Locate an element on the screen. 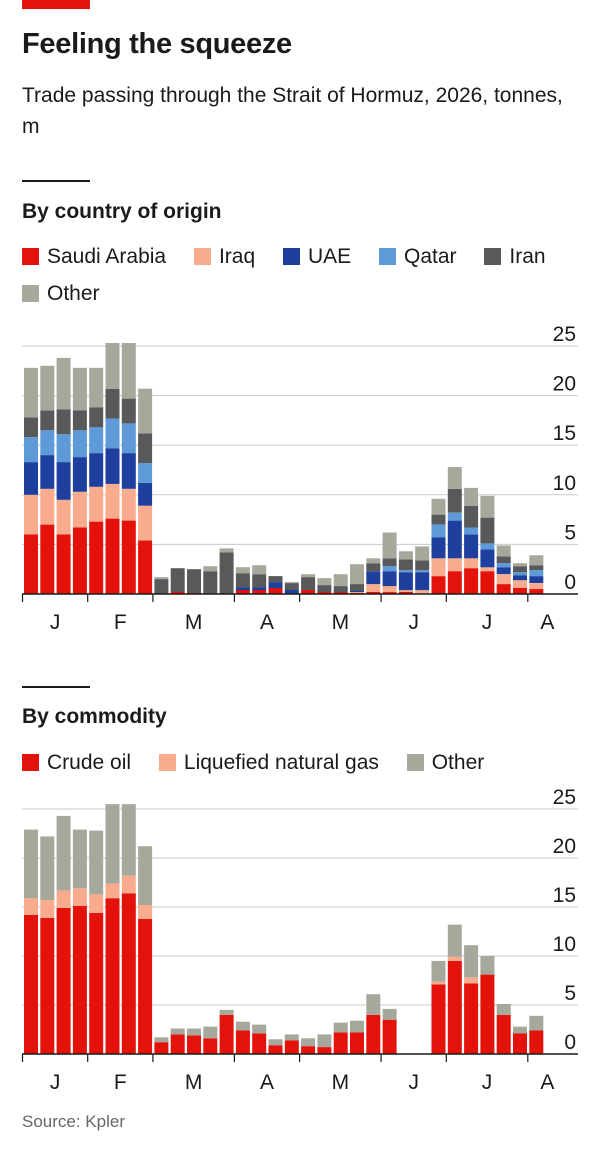  chart-title: Feeling the squeeze is located at coordinates (157, 44).